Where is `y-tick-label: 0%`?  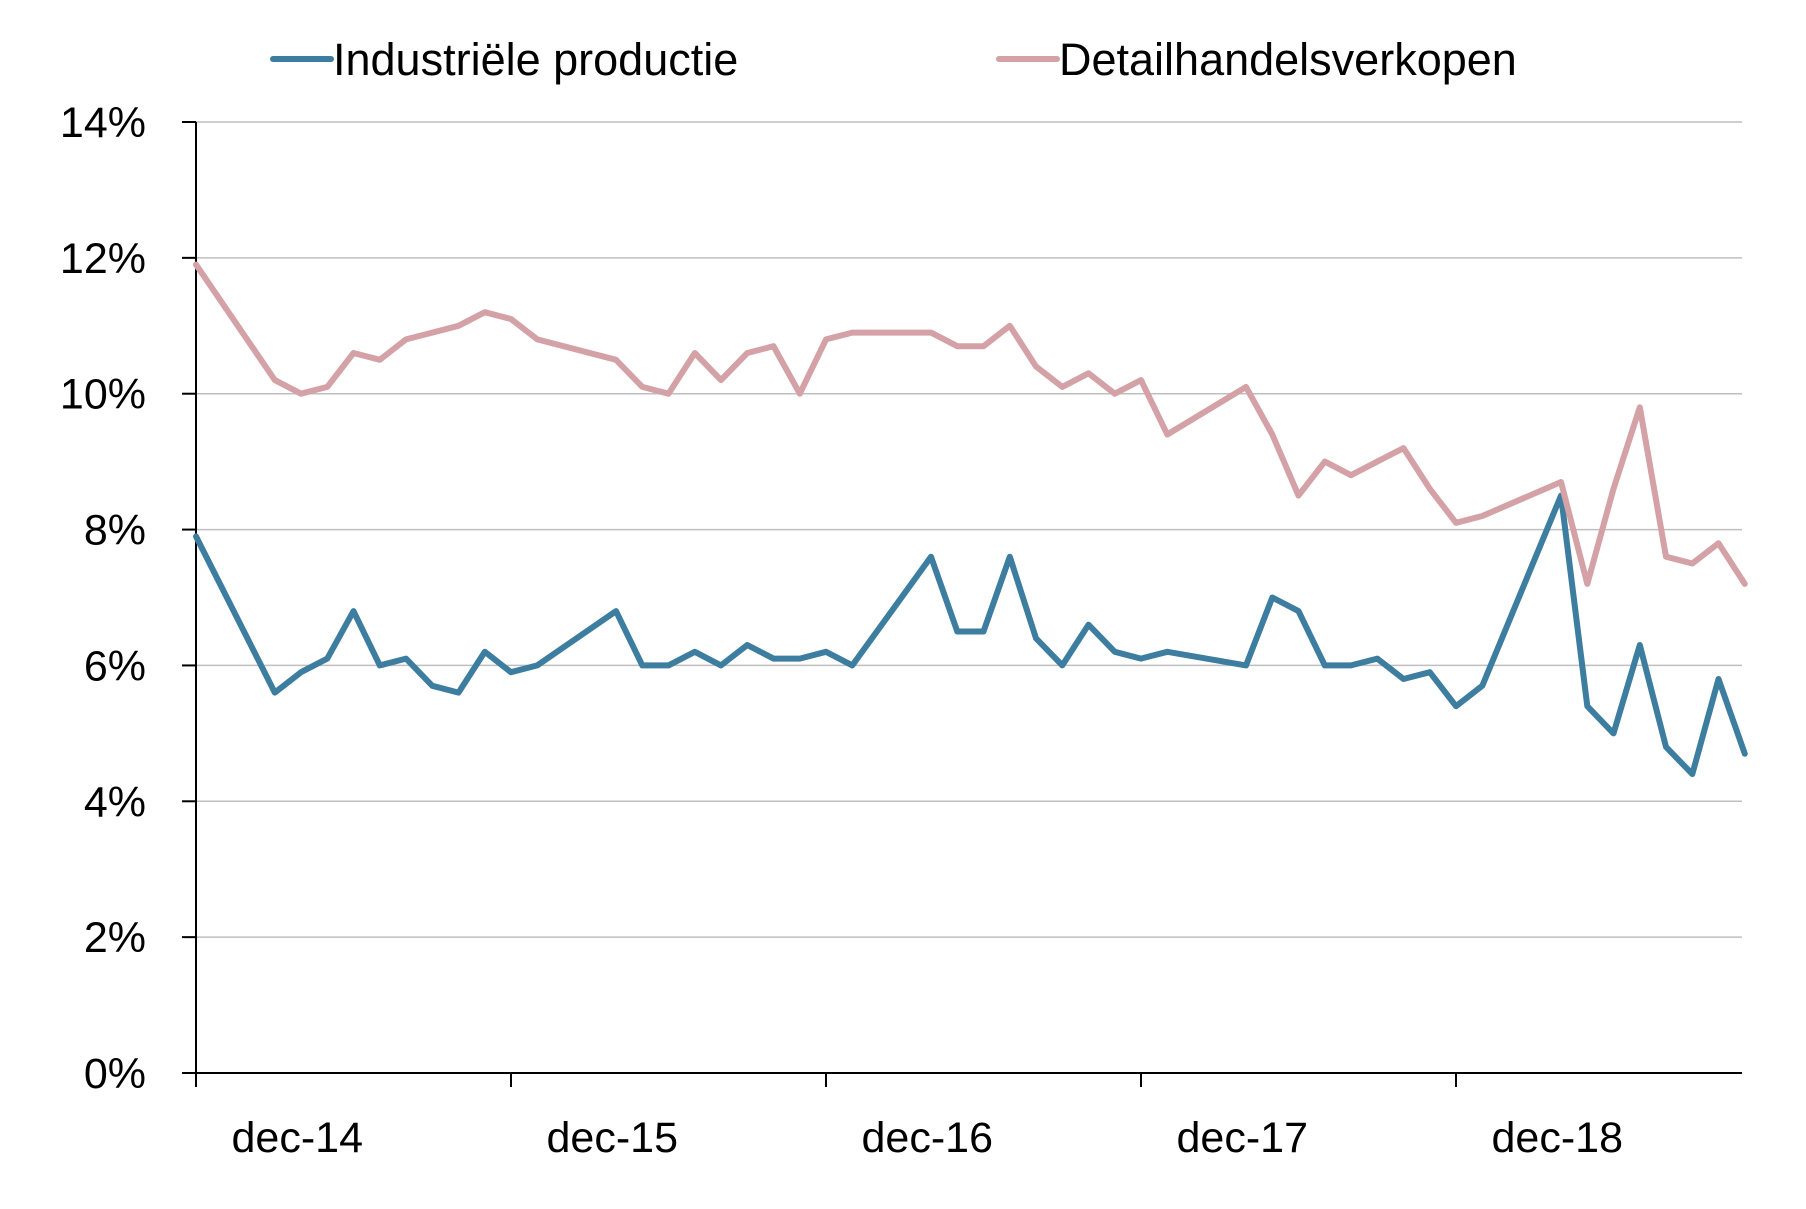
y-tick-label: 0% is located at coordinates (115, 1074).